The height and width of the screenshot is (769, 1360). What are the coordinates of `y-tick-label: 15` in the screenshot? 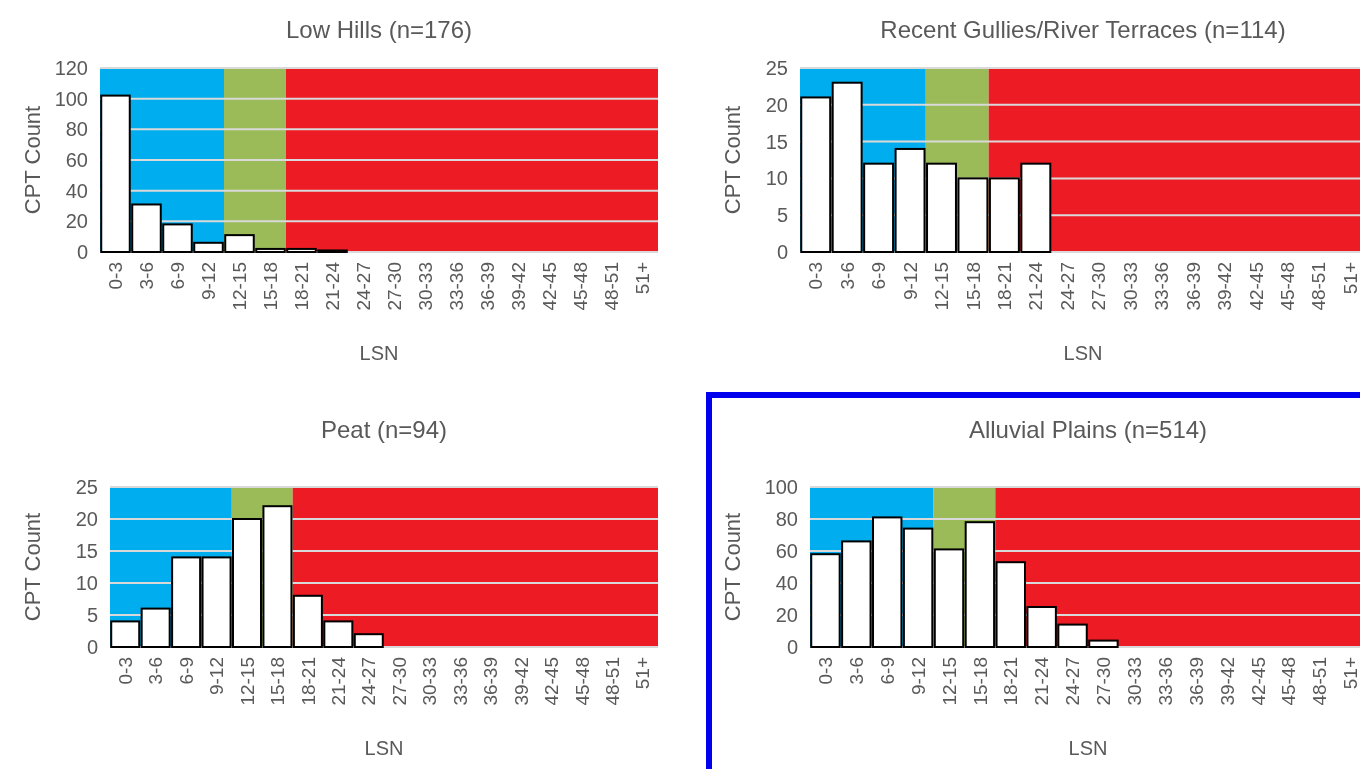 It's located at (86, 551).